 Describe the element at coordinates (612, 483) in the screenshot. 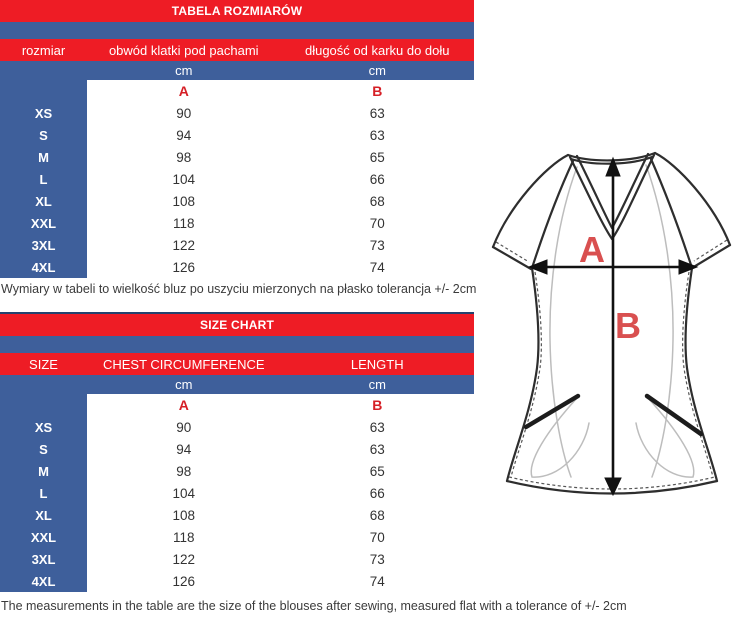

I see `hem-stitch` at that location.